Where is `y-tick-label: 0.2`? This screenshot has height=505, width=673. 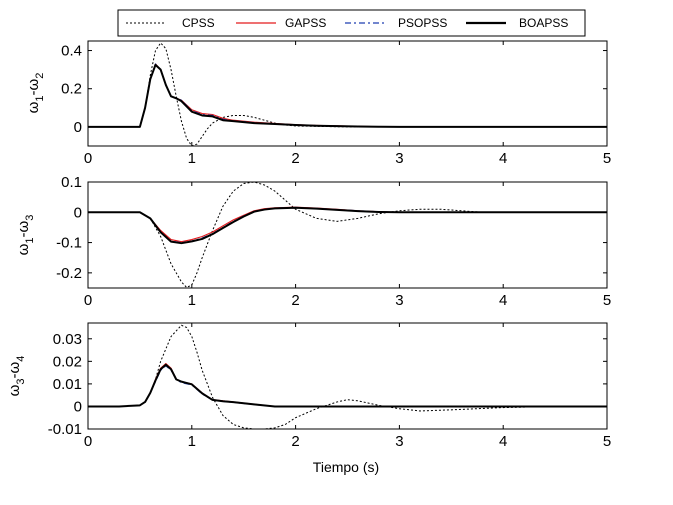
y-tick-label: 0.2 is located at coordinates (71, 89).